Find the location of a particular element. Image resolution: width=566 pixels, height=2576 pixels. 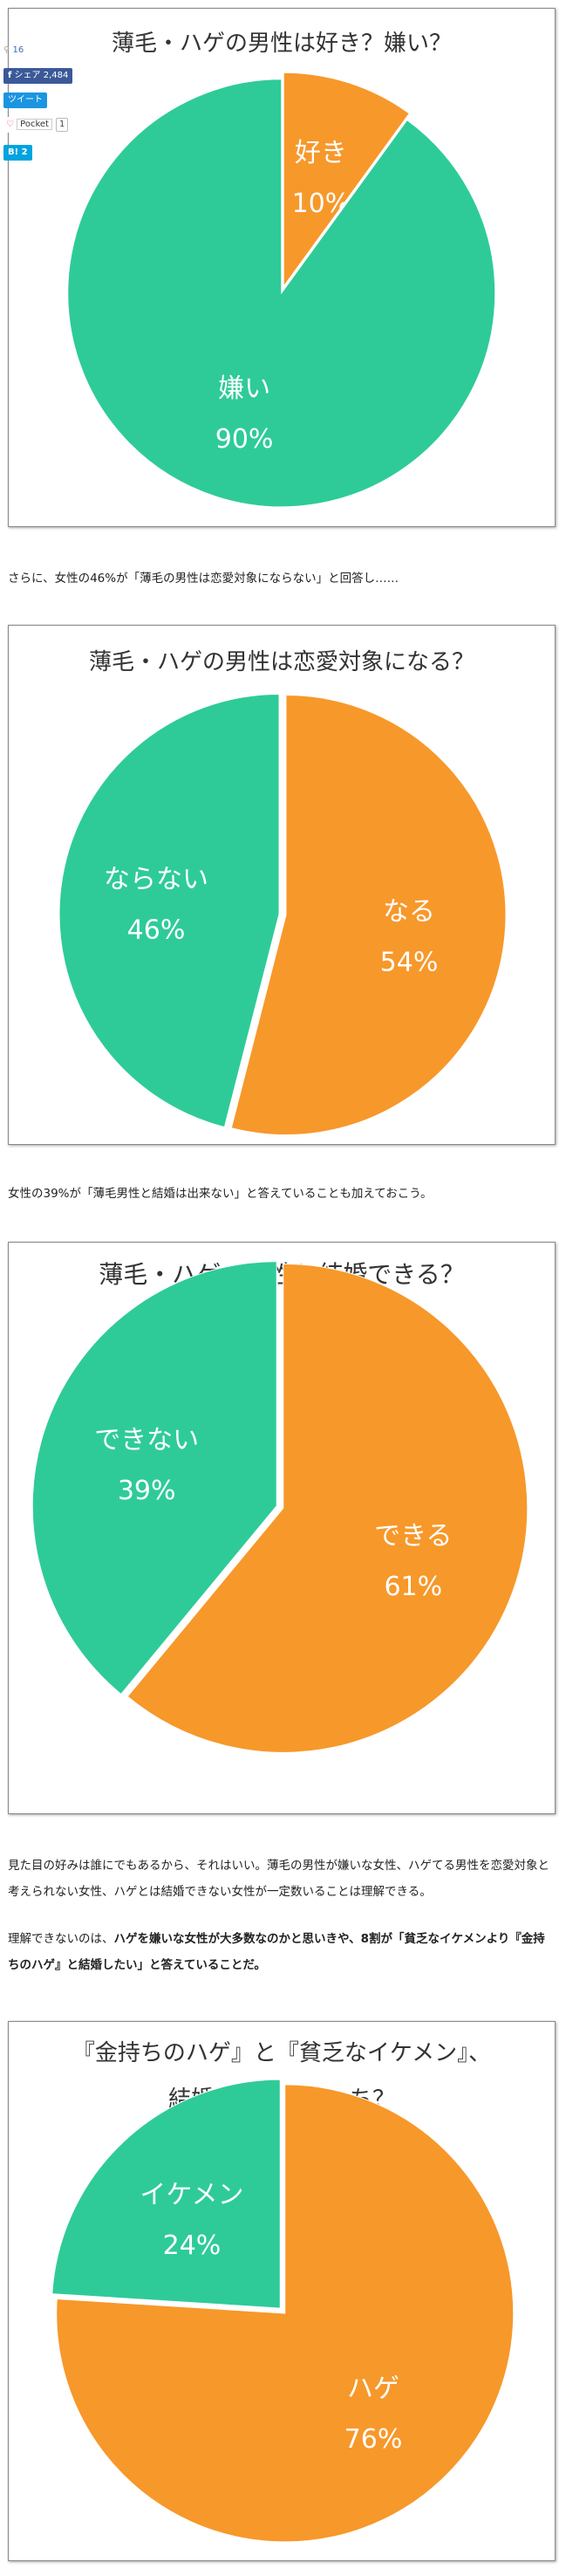

share-count-text: 16 is located at coordinates (18, 50).